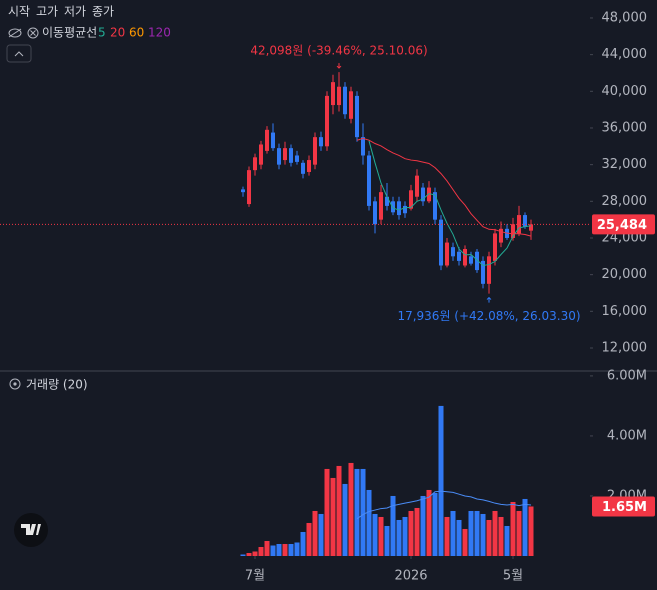  I want to click on last-price-label: 25,484, so click(622, 225).